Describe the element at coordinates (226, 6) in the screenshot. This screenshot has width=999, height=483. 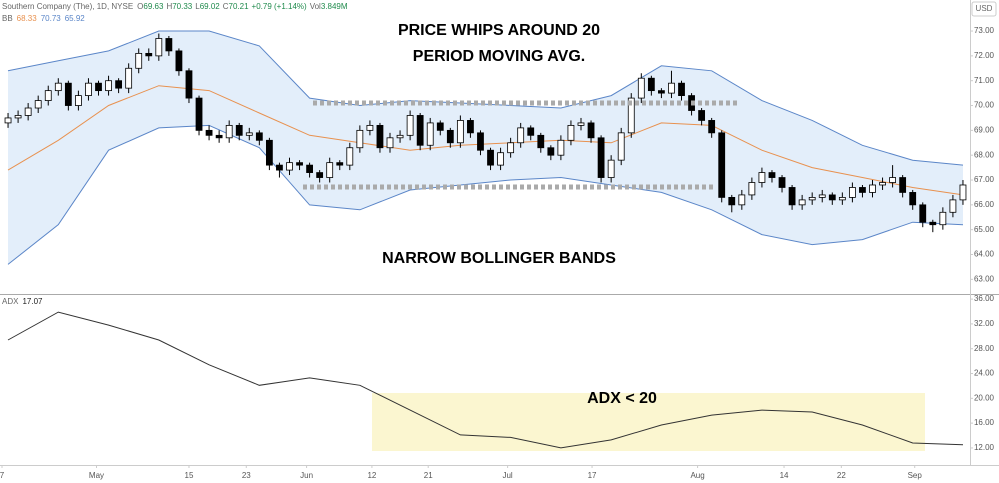
I see `ohlc-label: C` at that location.